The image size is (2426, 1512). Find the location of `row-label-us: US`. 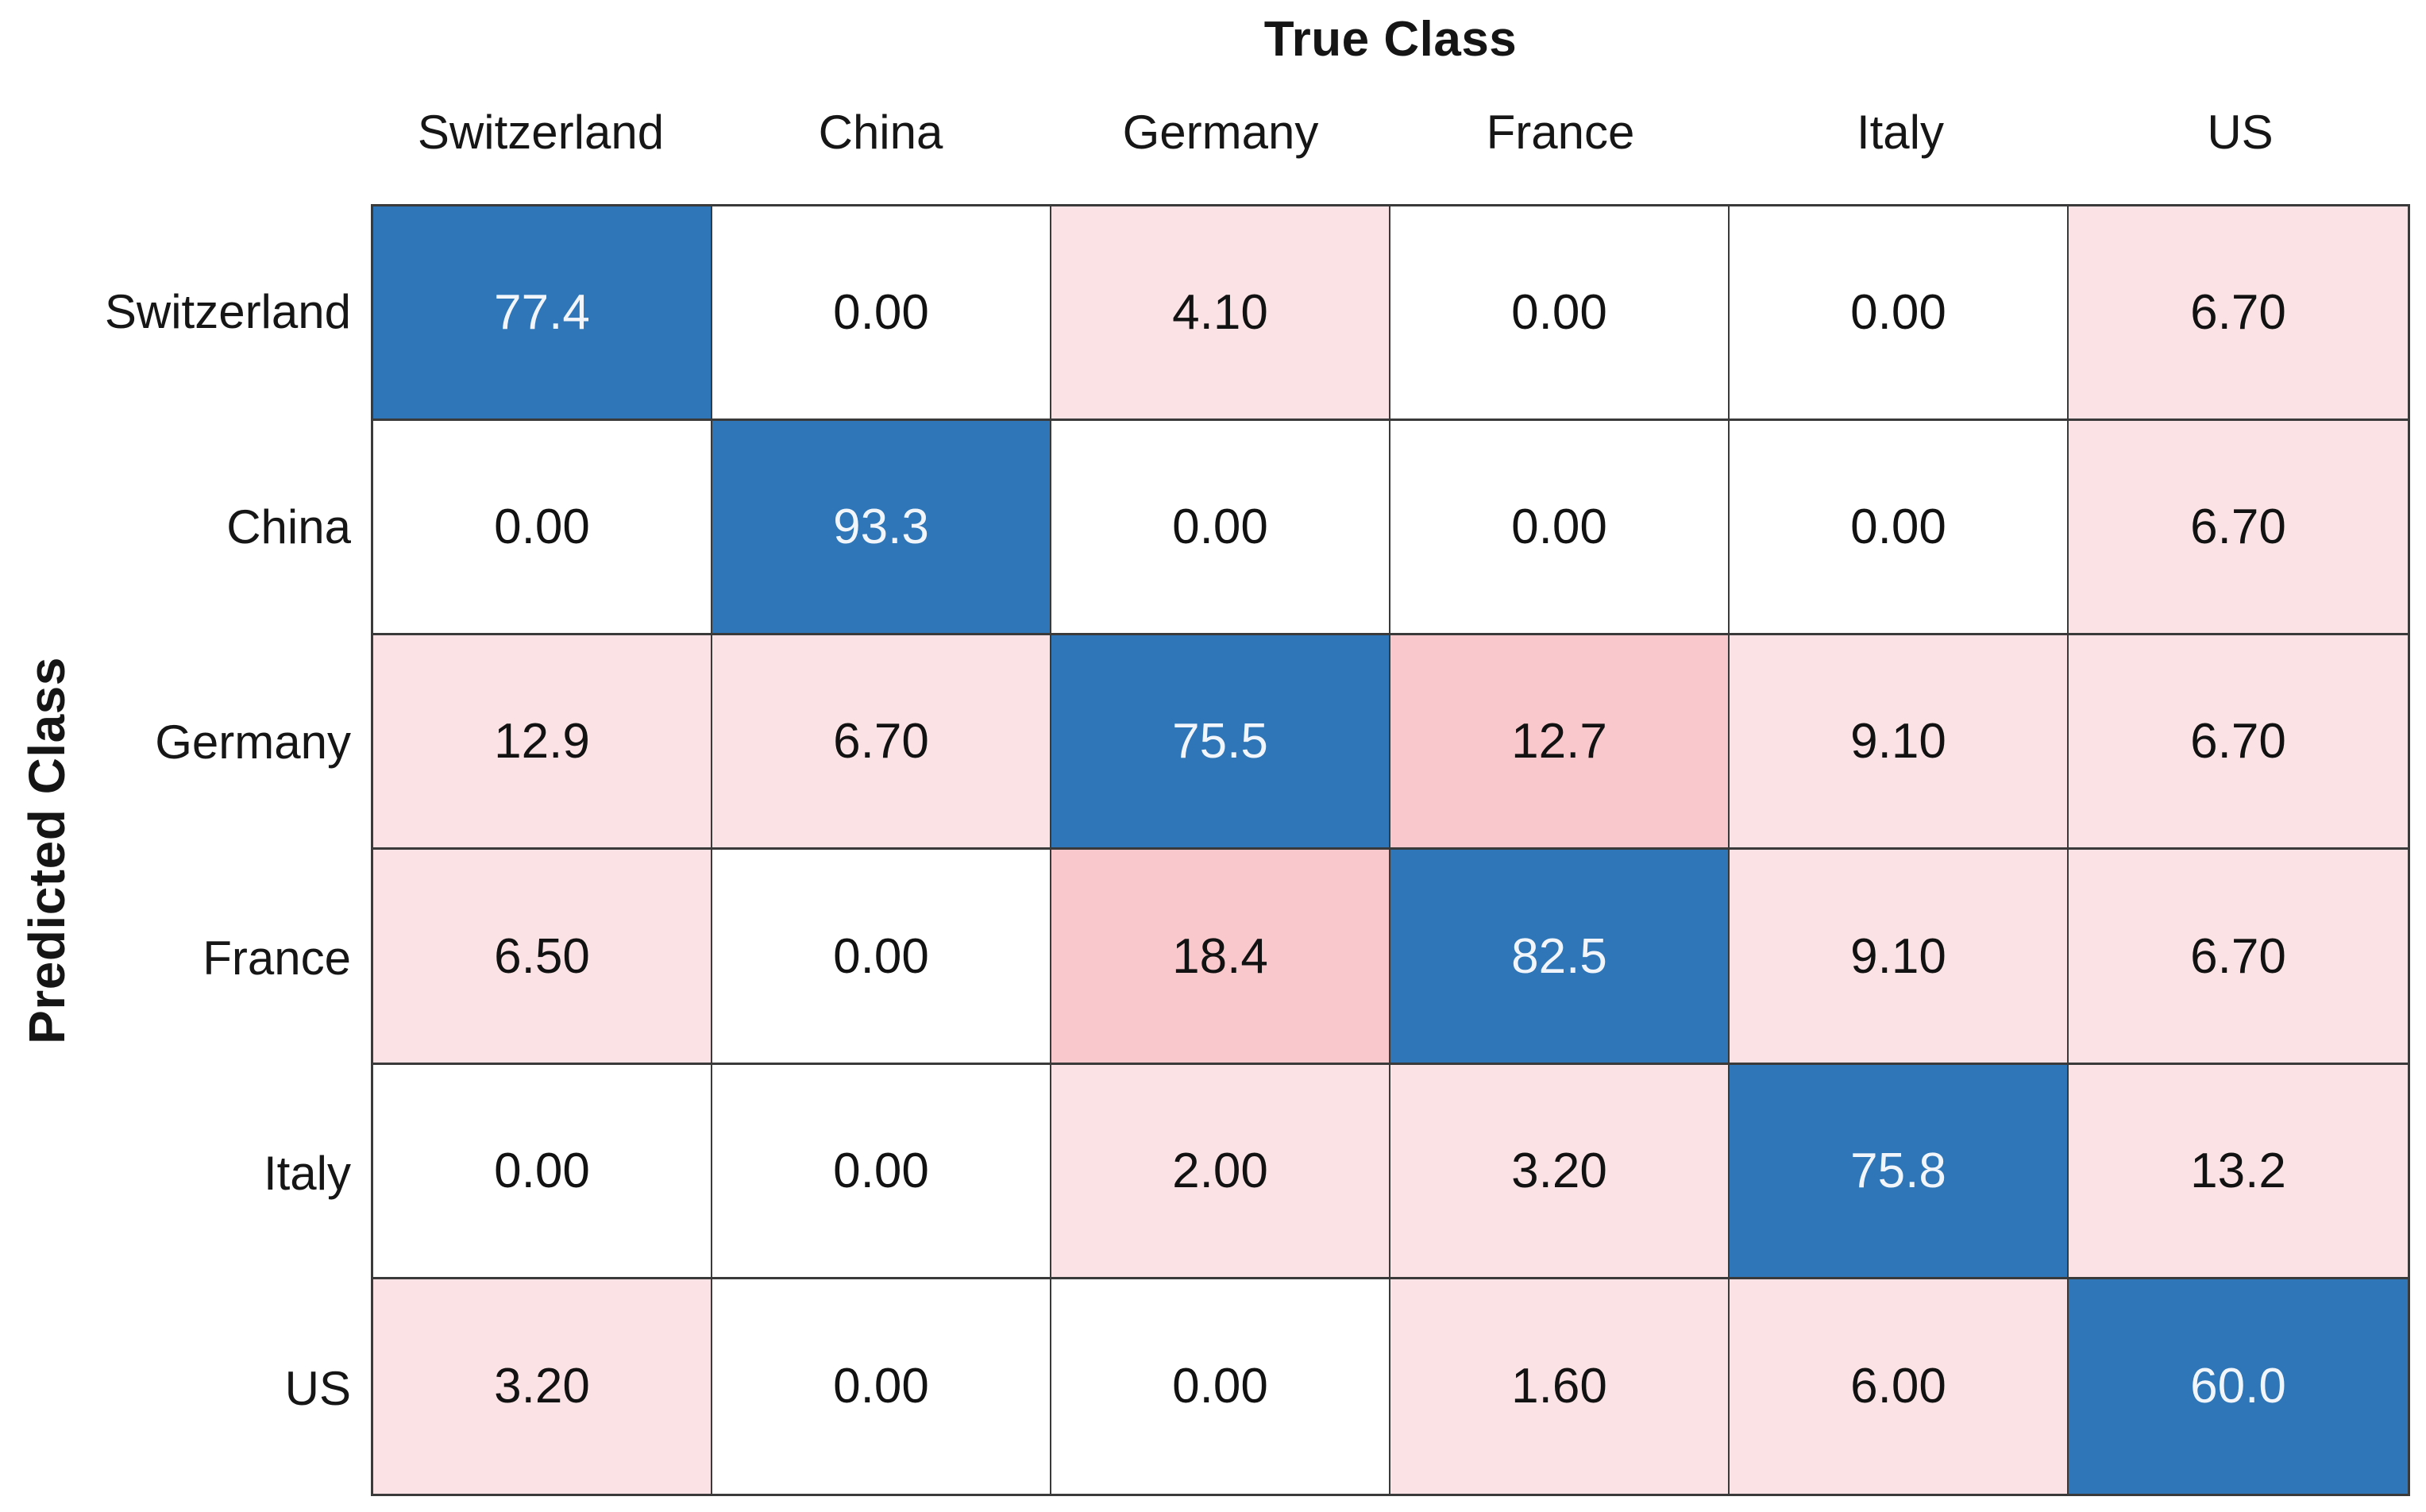

row-label-us: US is located at coordinates (317, 1388).